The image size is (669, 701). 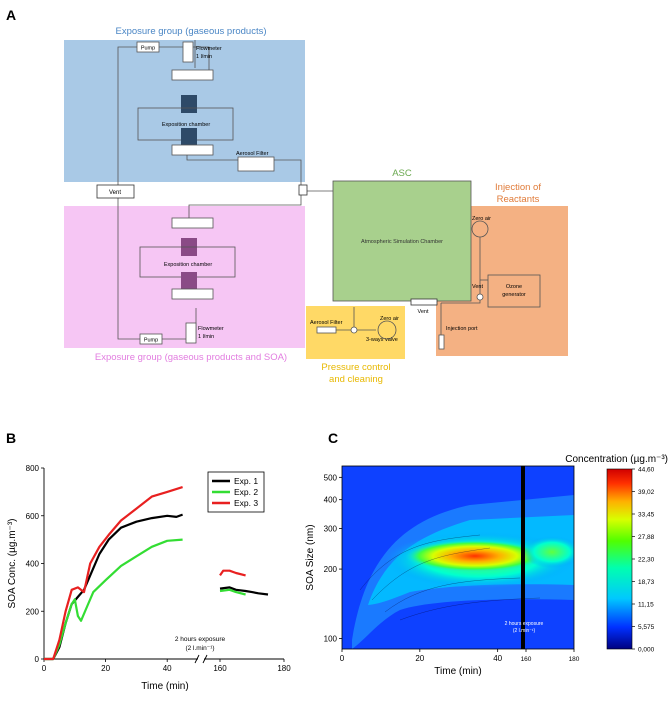 What do you see at coordinates (497, 658) in the screenshot?
I see `chart-c-x-tick-label: 40` at bounding box center [497, 658].